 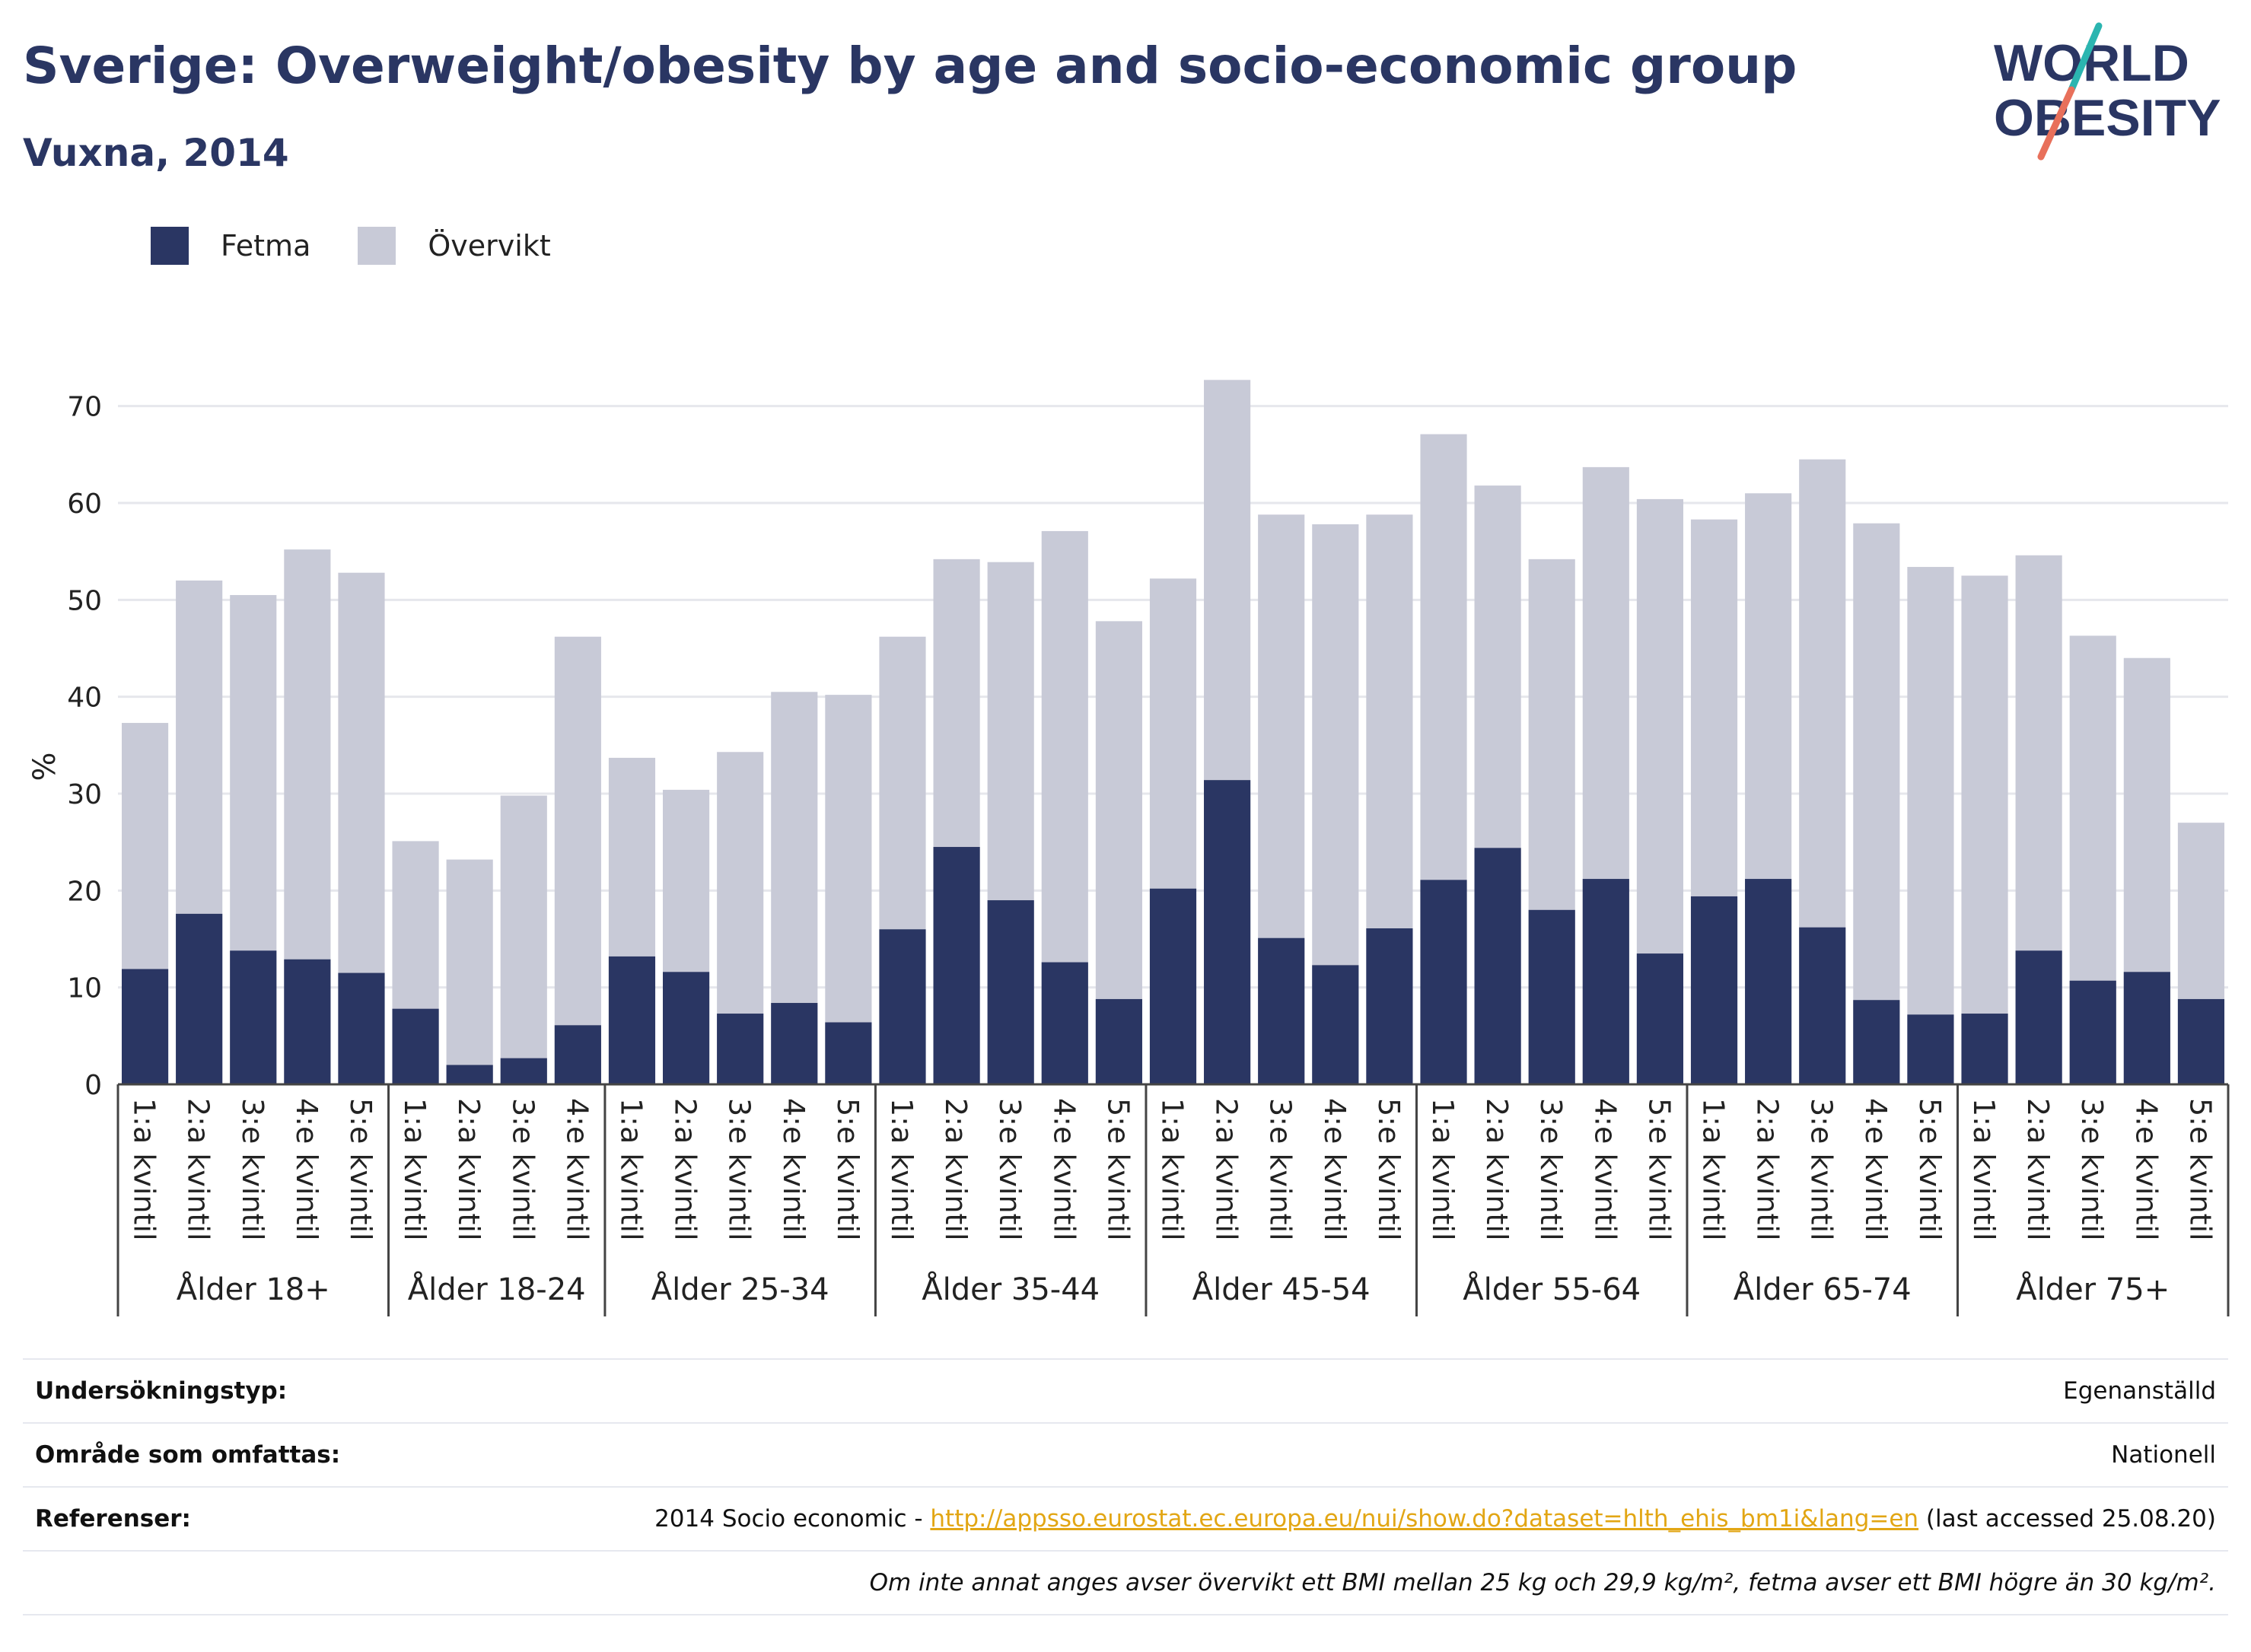 What do you see at coordinates (2093, 1289) in the screenshot?
I see `group-label: Ålder 75+` at bounding box center [2093, 1289].